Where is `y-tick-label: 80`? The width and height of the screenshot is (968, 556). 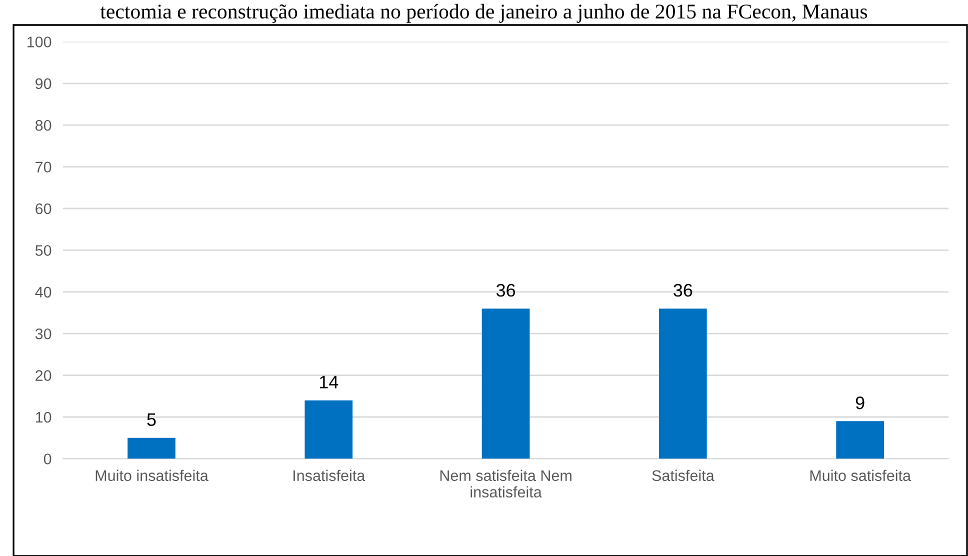 y-tick-label: 80 is located at coordinates (43, 125).